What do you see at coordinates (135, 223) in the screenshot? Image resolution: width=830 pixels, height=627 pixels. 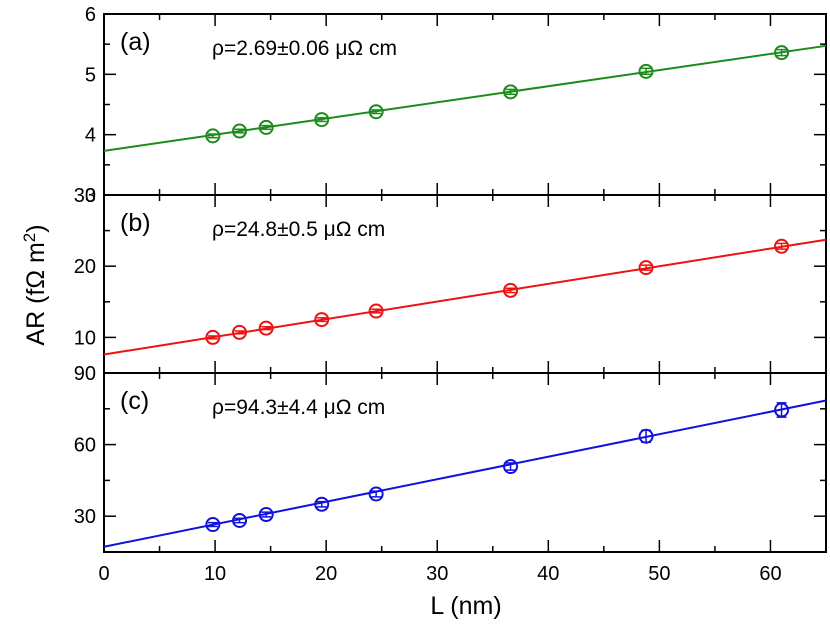 I see `panel-label: (b)` at bounding box center [135, 223].